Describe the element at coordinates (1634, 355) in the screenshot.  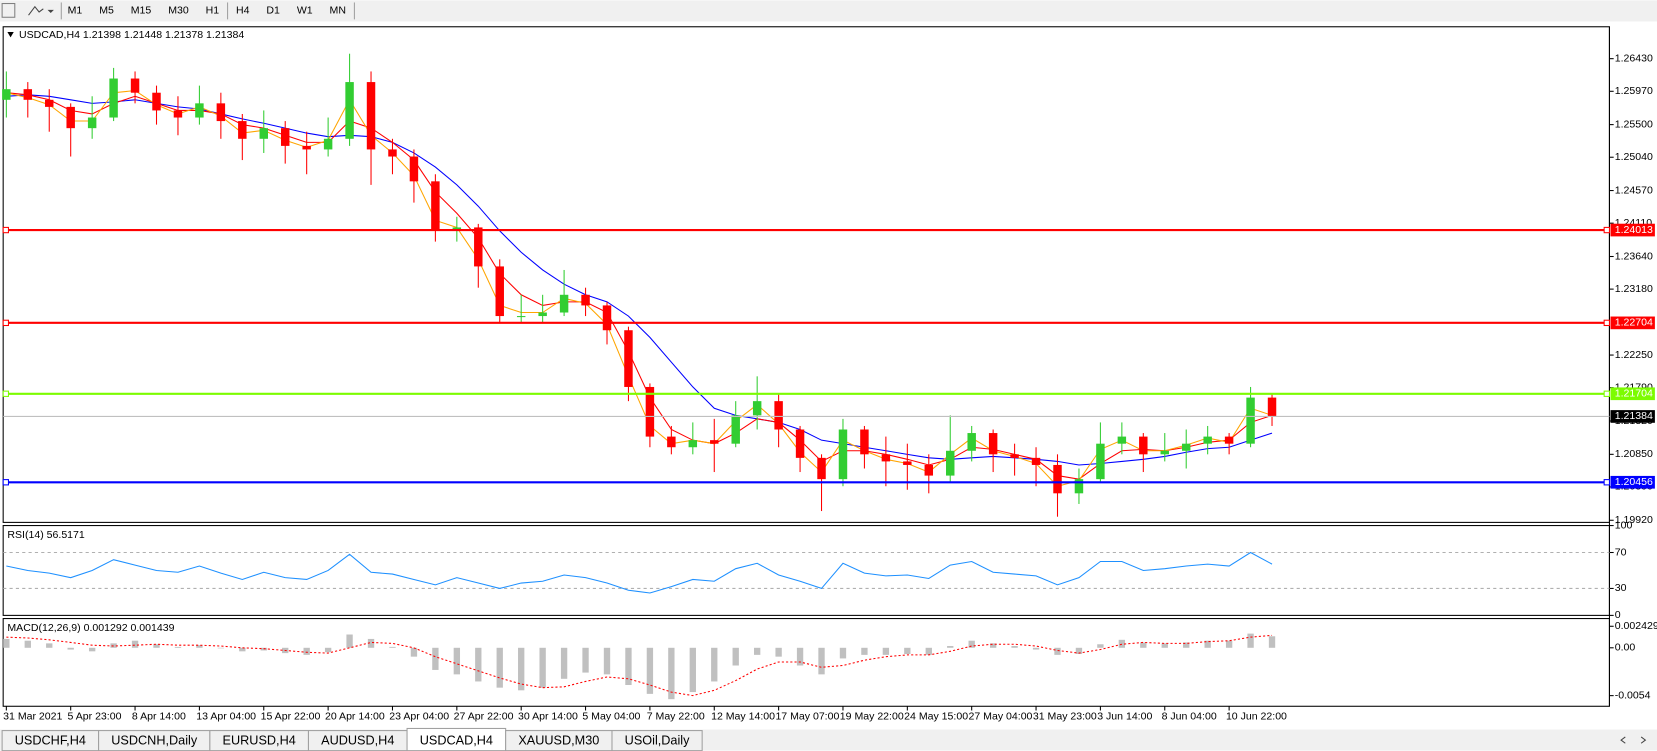
I see `y-tick-label: 1.22250` at that location.